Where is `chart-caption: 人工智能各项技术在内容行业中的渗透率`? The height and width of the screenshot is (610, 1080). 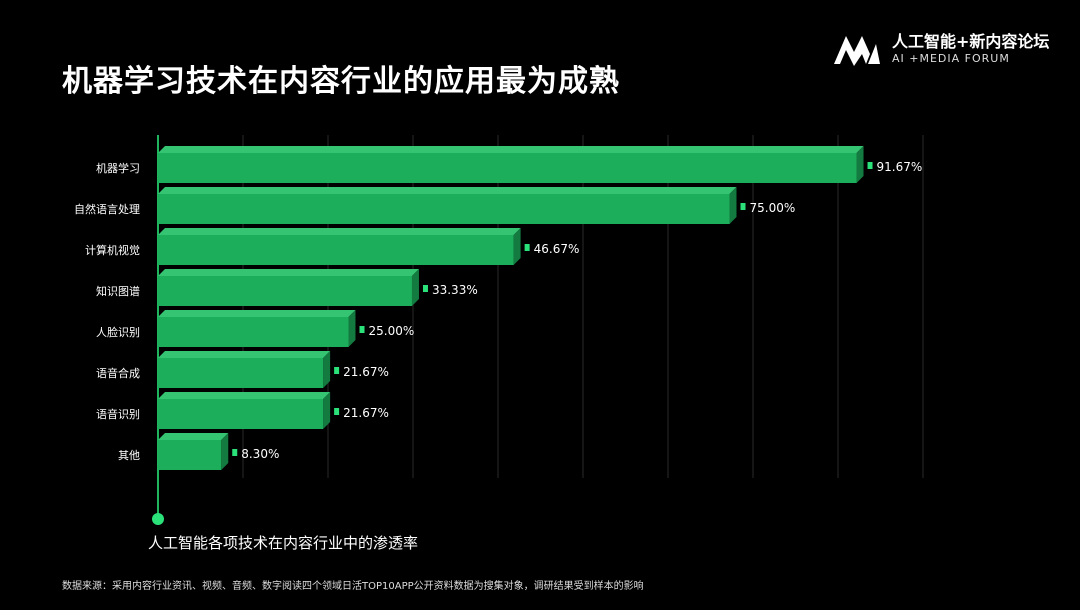 chart-caption: 人工智能各项技术在内容行业中的渗透率 is located at coordinates (283, 543).